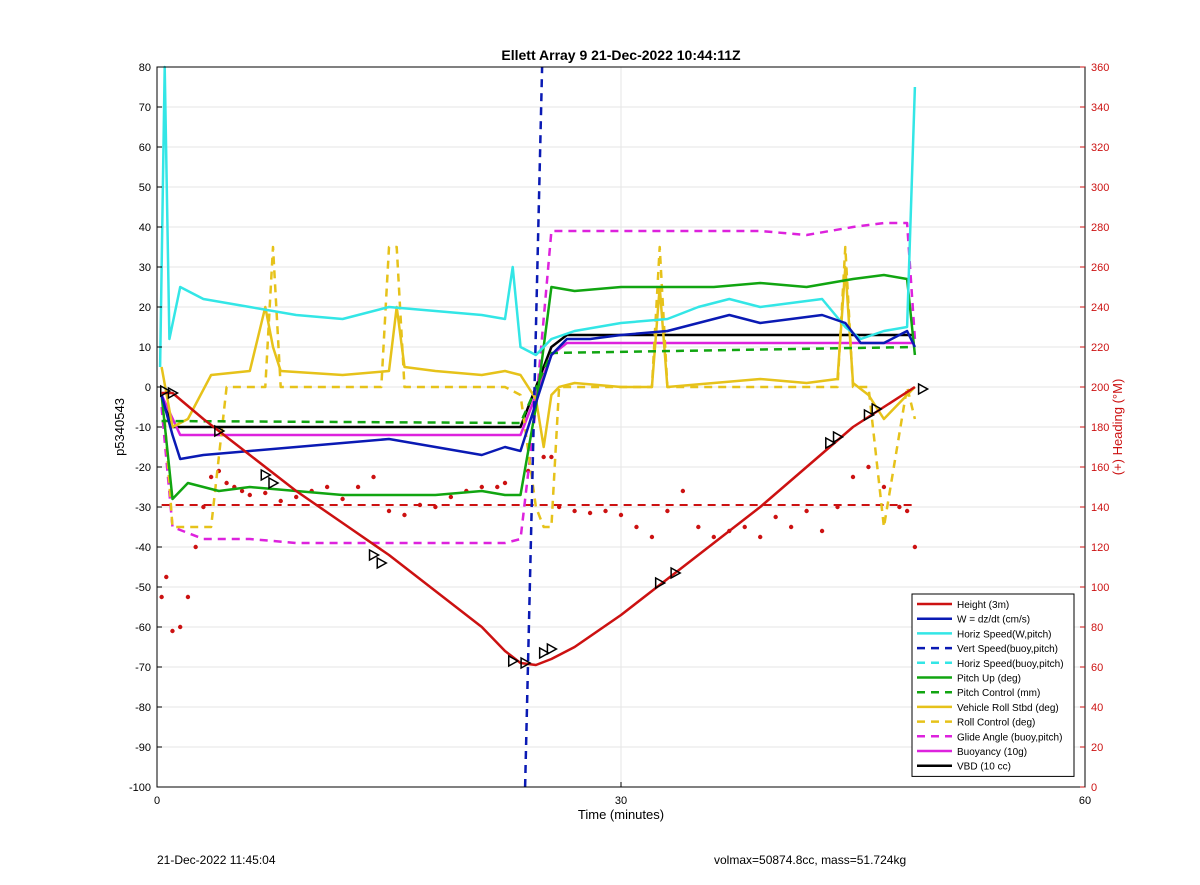  I want to click on y-tick-label: -40, so click(143, 548).